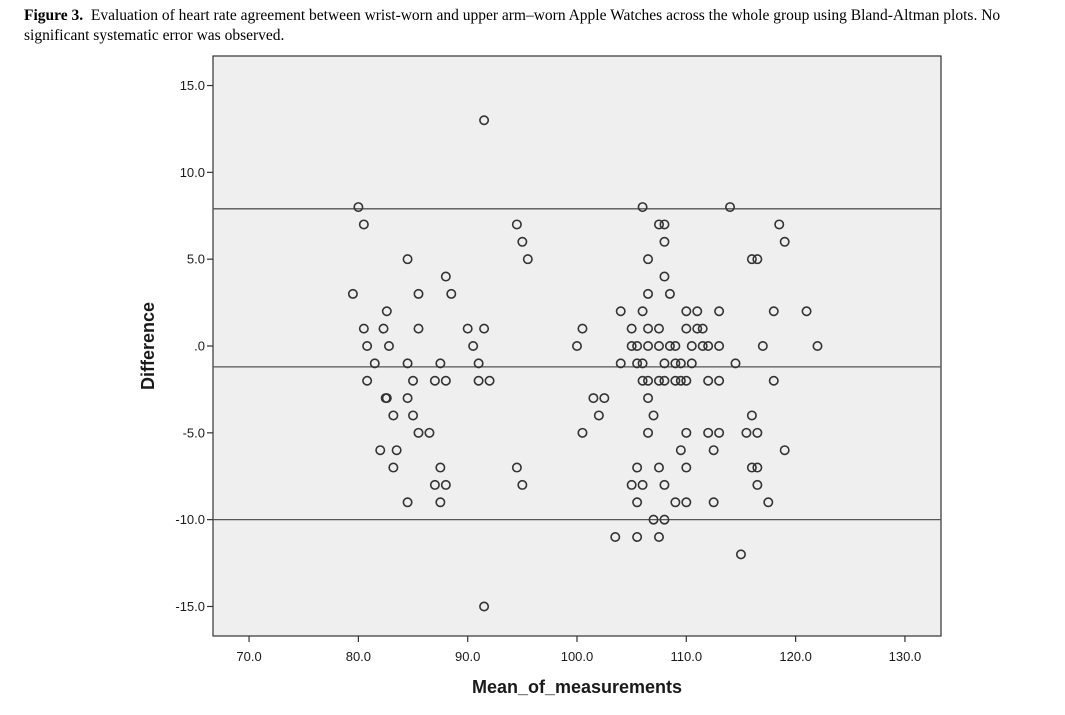  Describe the element at coordinates (905, 656) in the screenshot. I see `x-tick-label: 130.0` at that location.